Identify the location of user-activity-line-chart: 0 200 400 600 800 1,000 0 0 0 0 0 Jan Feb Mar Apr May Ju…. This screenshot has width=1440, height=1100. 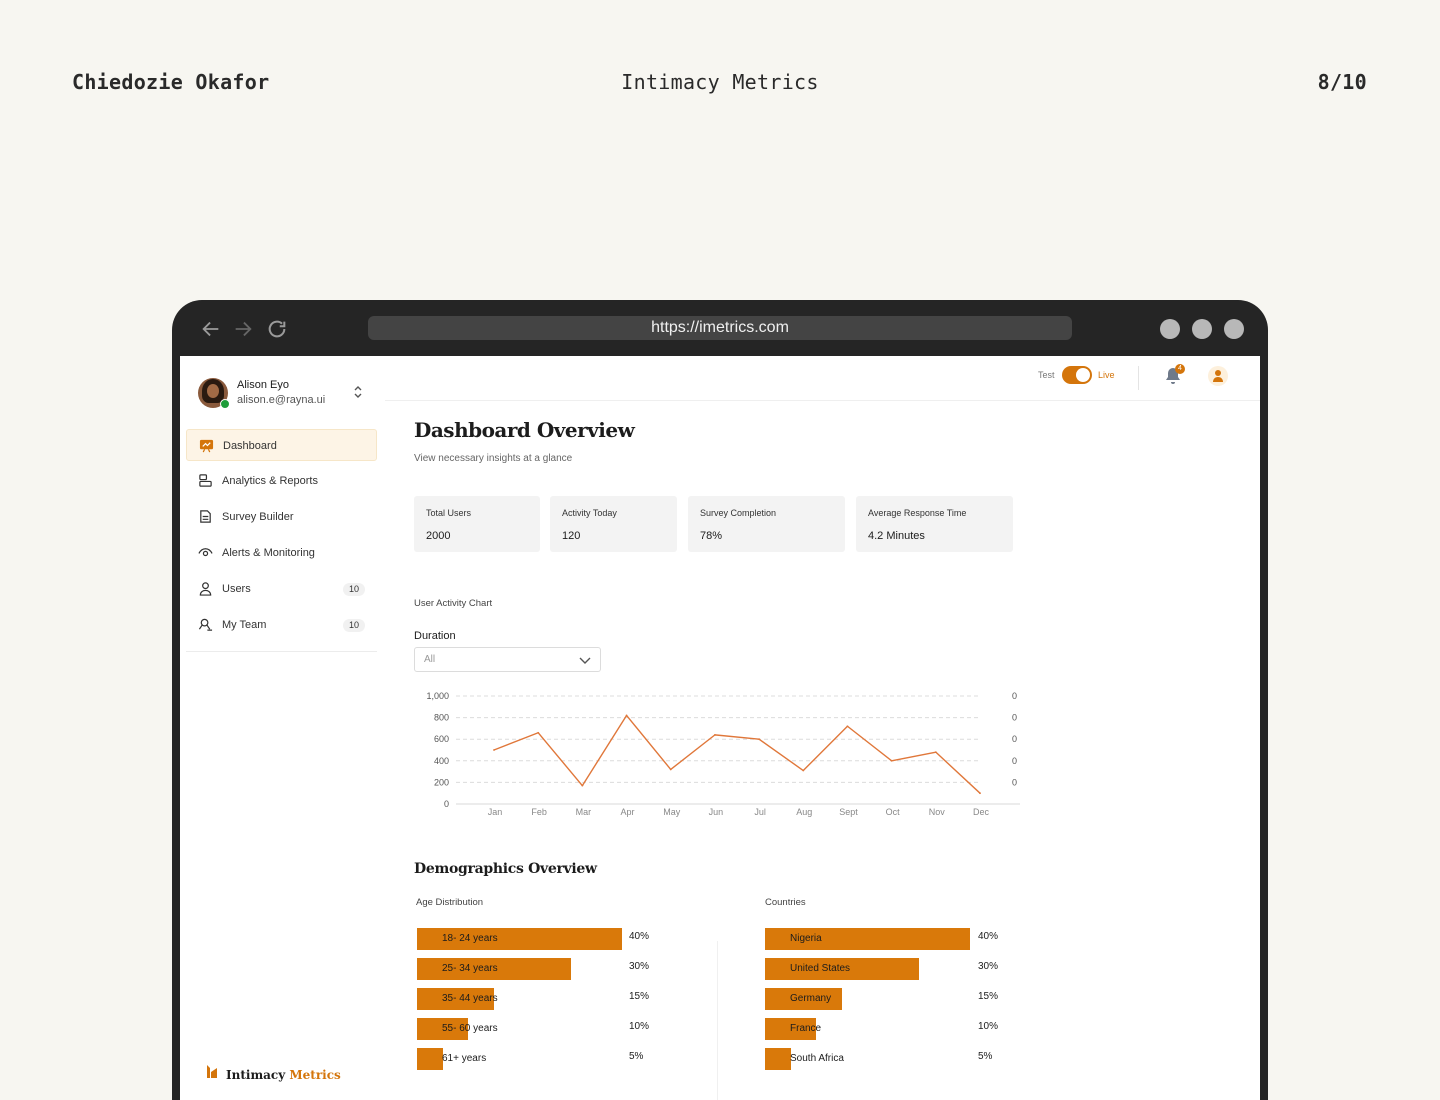
(723, 754).